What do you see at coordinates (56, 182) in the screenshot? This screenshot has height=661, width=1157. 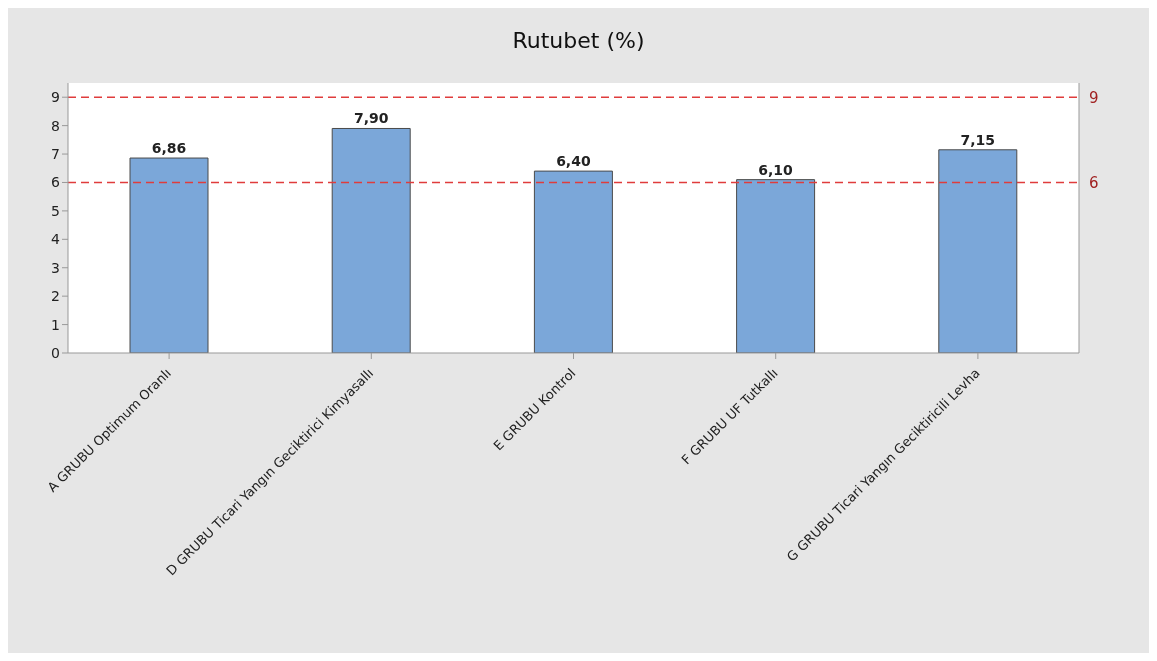 I see `y-tick-label: 6` at bounding box center [56, 182].